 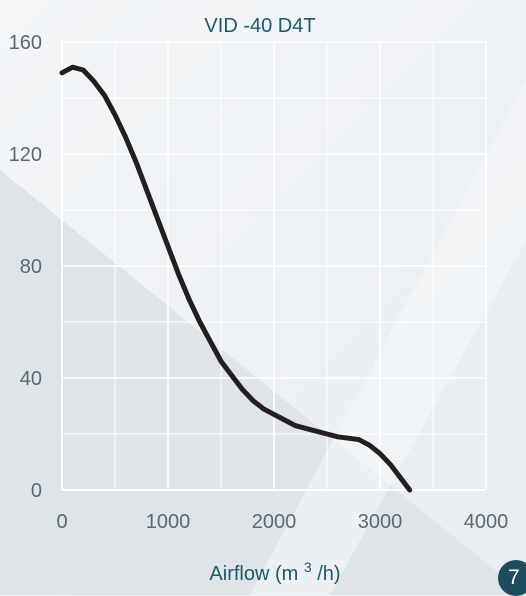 What do you see at coordinates (328, 574) in the screenshot?
I see `x-axis-label-end: /h)` at bounding box center [328, 574].